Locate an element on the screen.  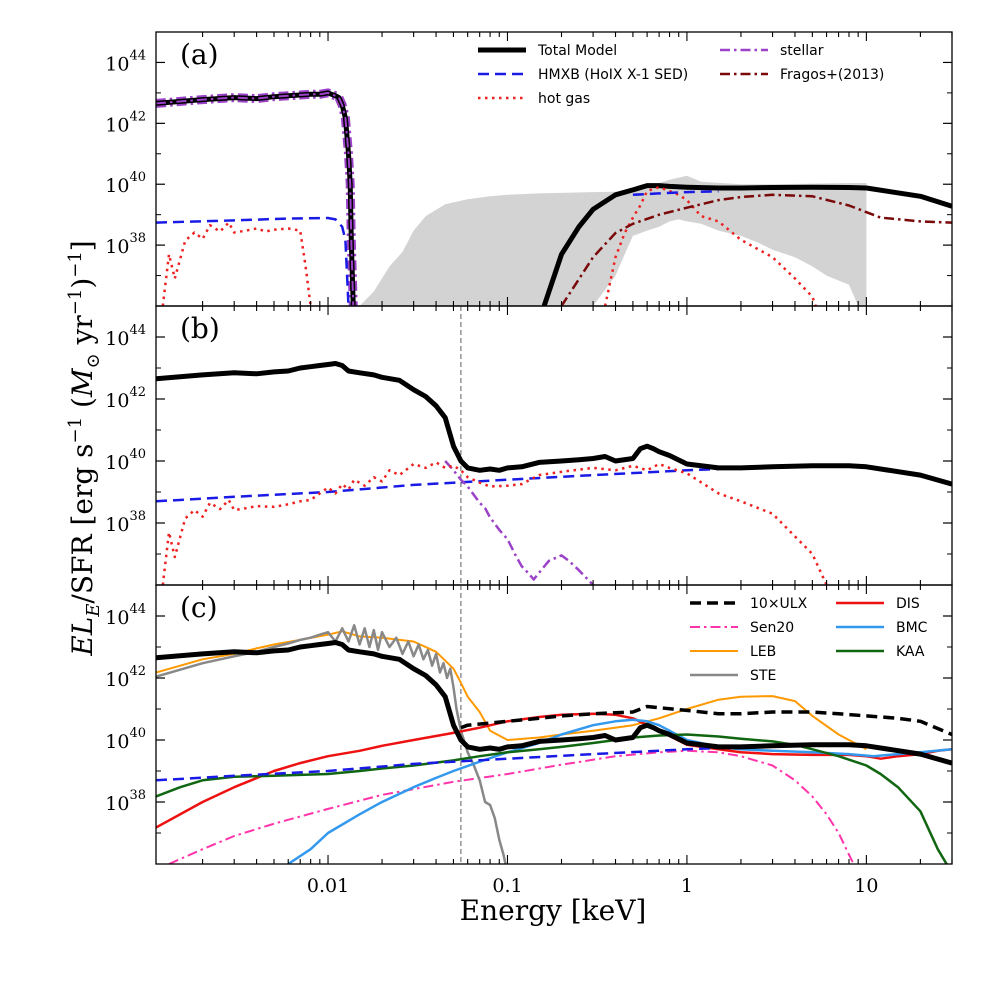
legend-label-ste: STE is located at coordinates (763, 676).